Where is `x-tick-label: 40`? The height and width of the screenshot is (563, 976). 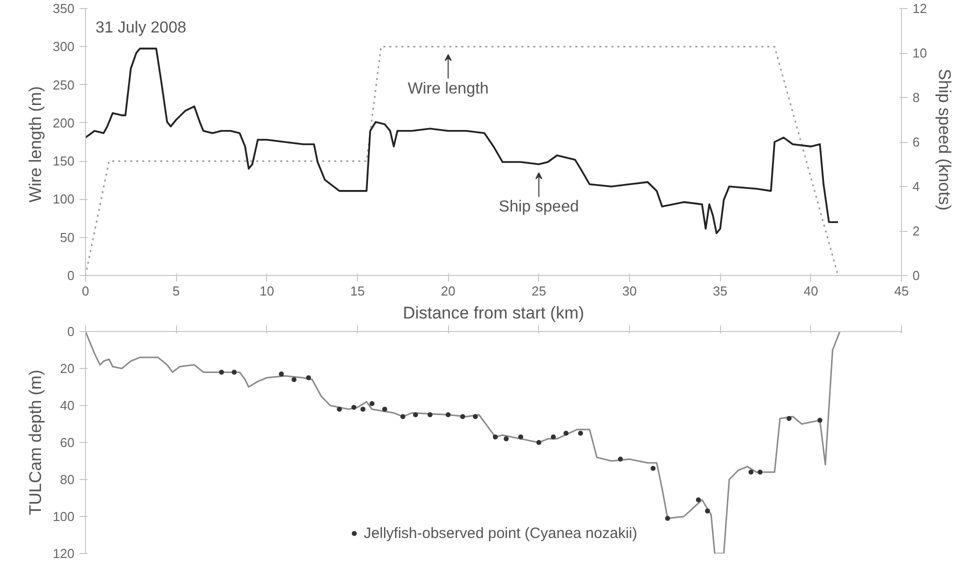
x-tick-label: 40 is located at coordinates (811, 291).